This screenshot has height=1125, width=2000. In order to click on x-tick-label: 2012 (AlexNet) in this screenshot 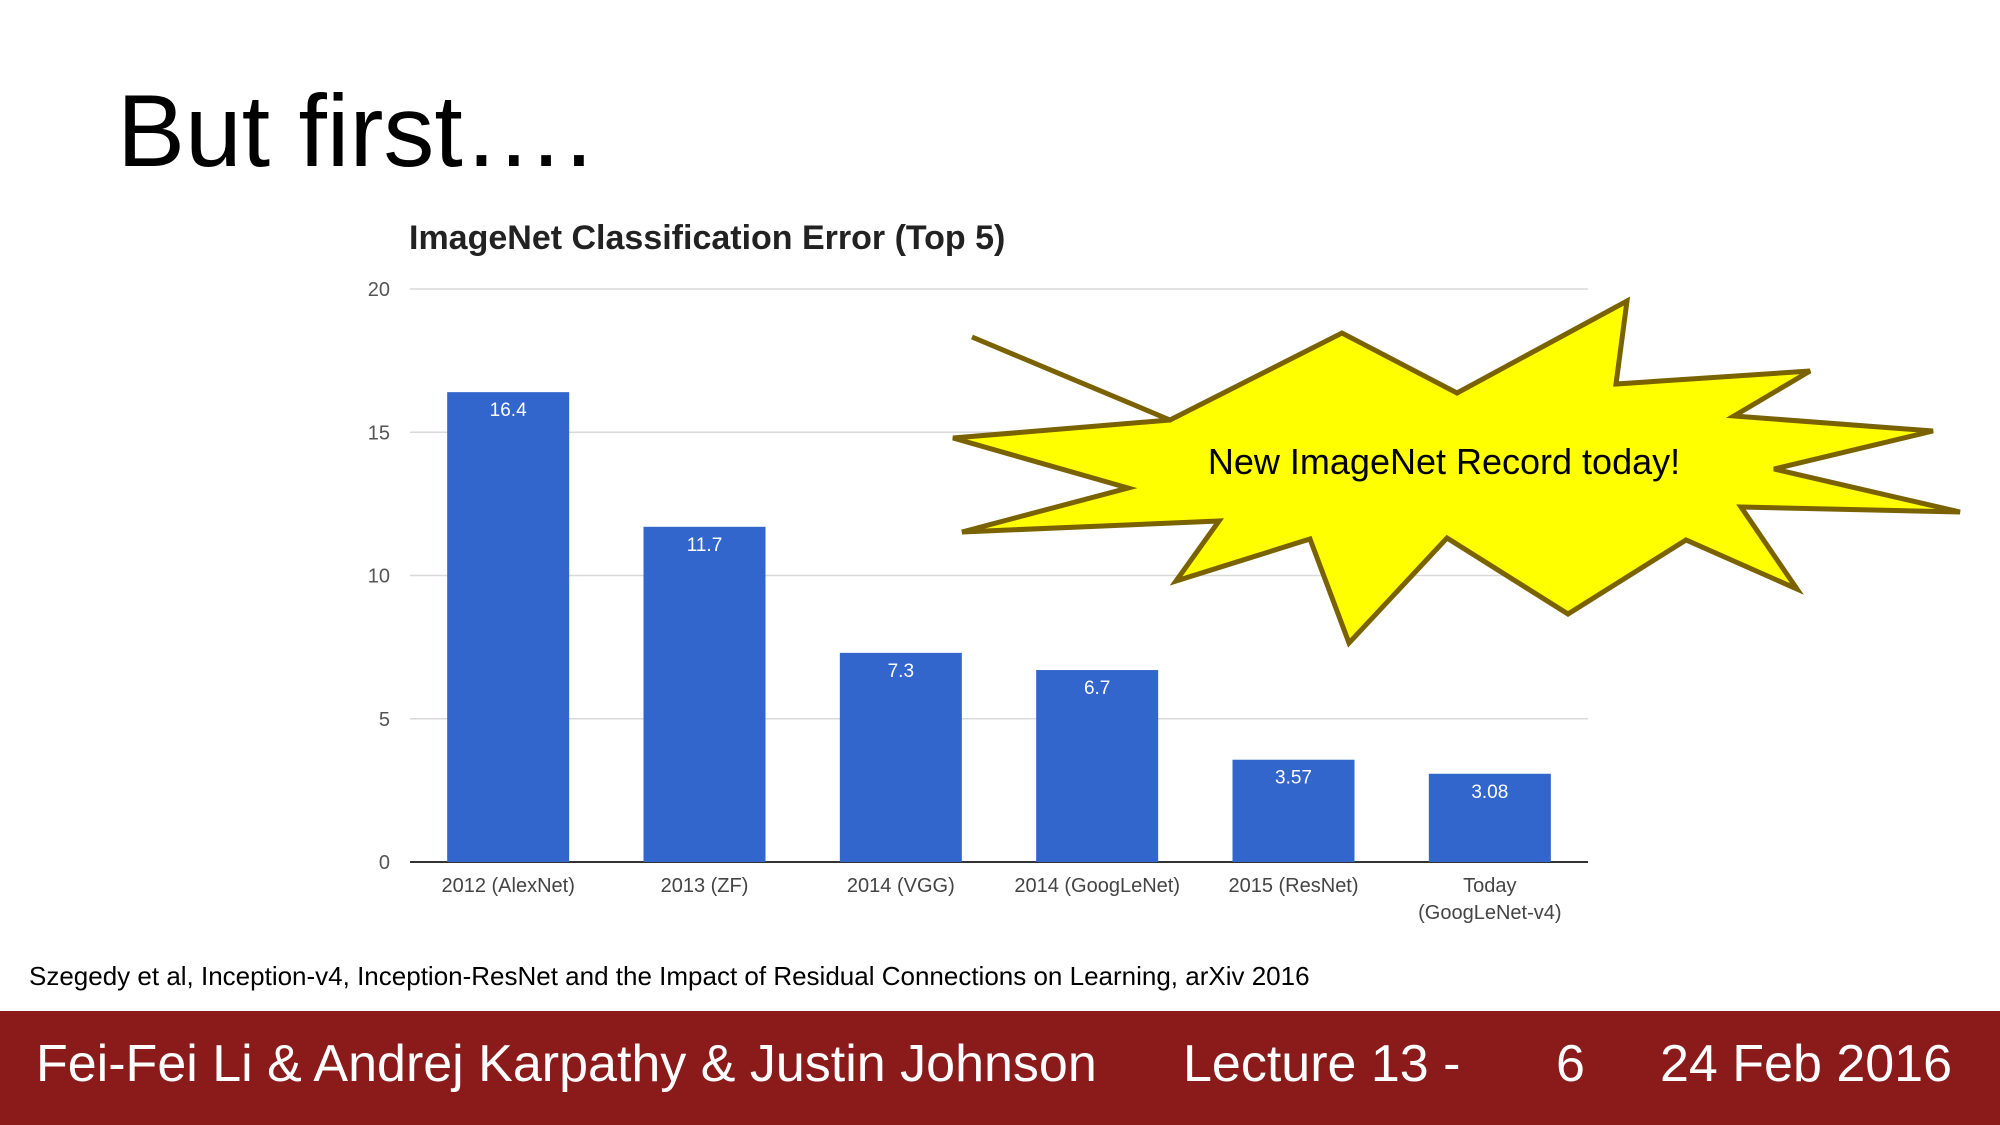, I will do `click(507, 886)`.